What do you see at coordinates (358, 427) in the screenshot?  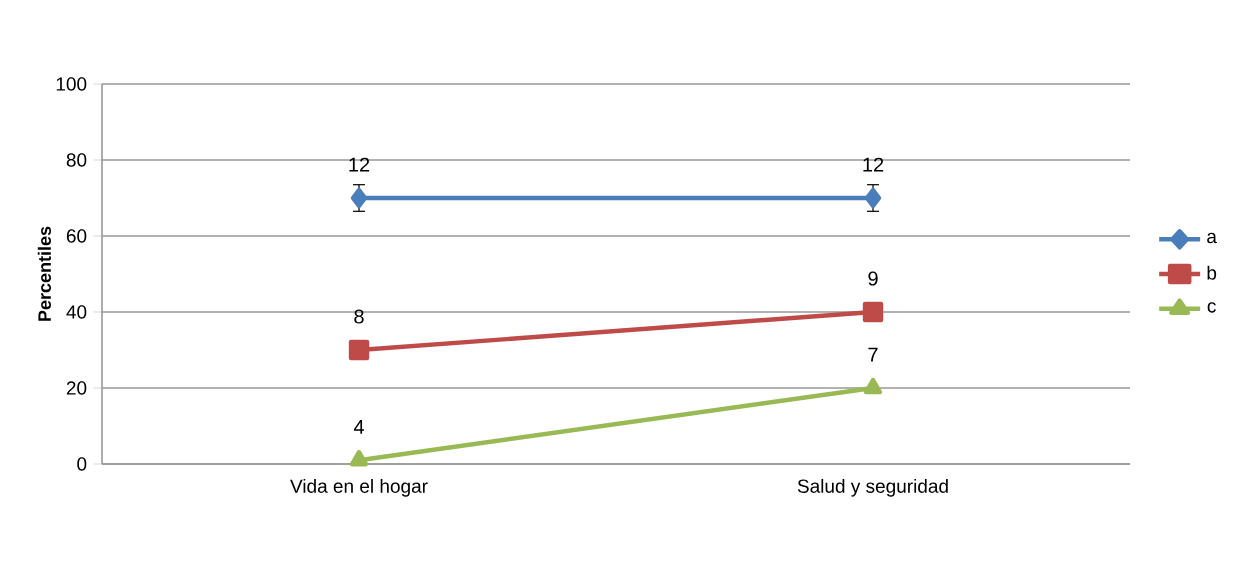 I see `annotation: 4` at bounding box center [358, 427].